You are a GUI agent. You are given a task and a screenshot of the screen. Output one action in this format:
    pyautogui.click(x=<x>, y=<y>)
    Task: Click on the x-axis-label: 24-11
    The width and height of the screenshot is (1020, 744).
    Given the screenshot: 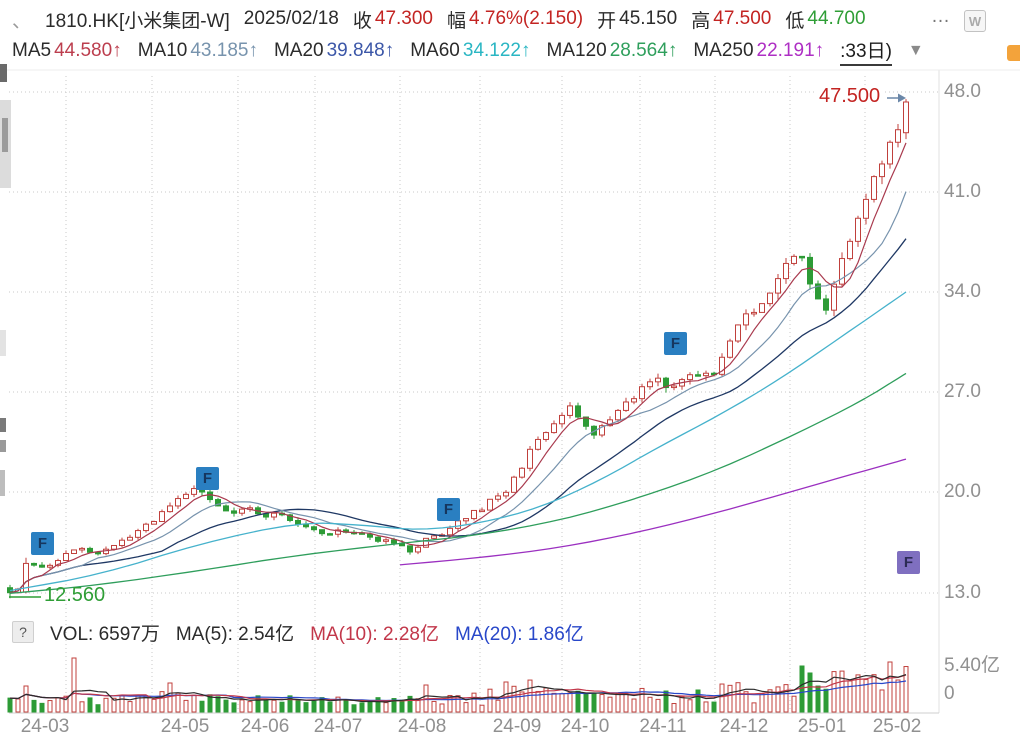 What is the action you would take?
    pyautogui.click(x=663, y=726)
    